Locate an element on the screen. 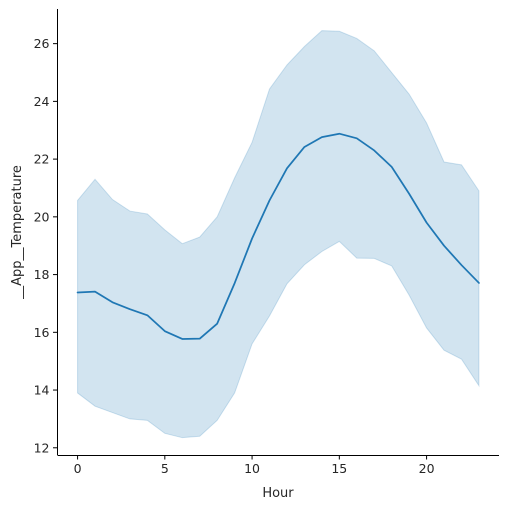  y-tick-label: 24 is located at coordinates (42, 101).